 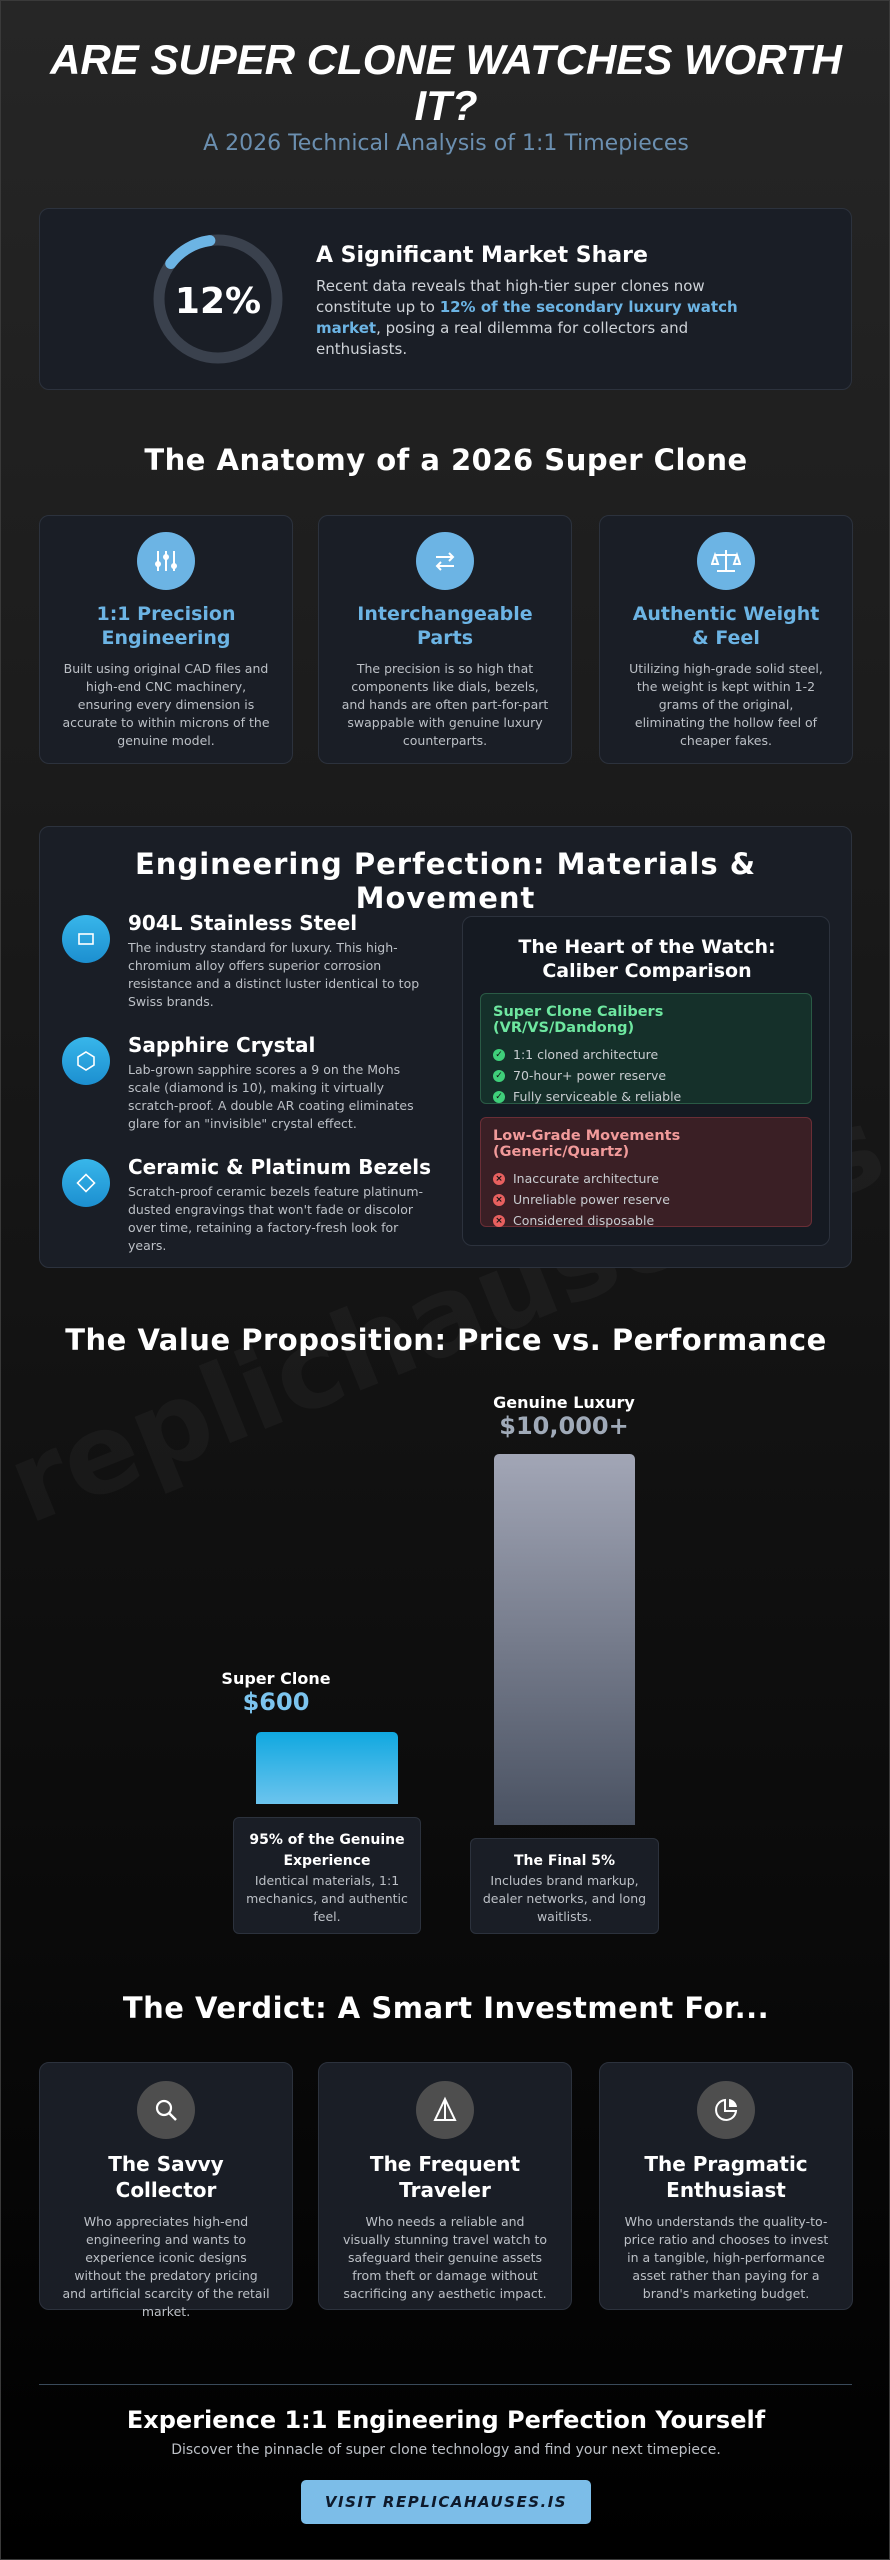 I want to click on item-text: 1:1 cloned architecture, so click(x=586, y=1054).